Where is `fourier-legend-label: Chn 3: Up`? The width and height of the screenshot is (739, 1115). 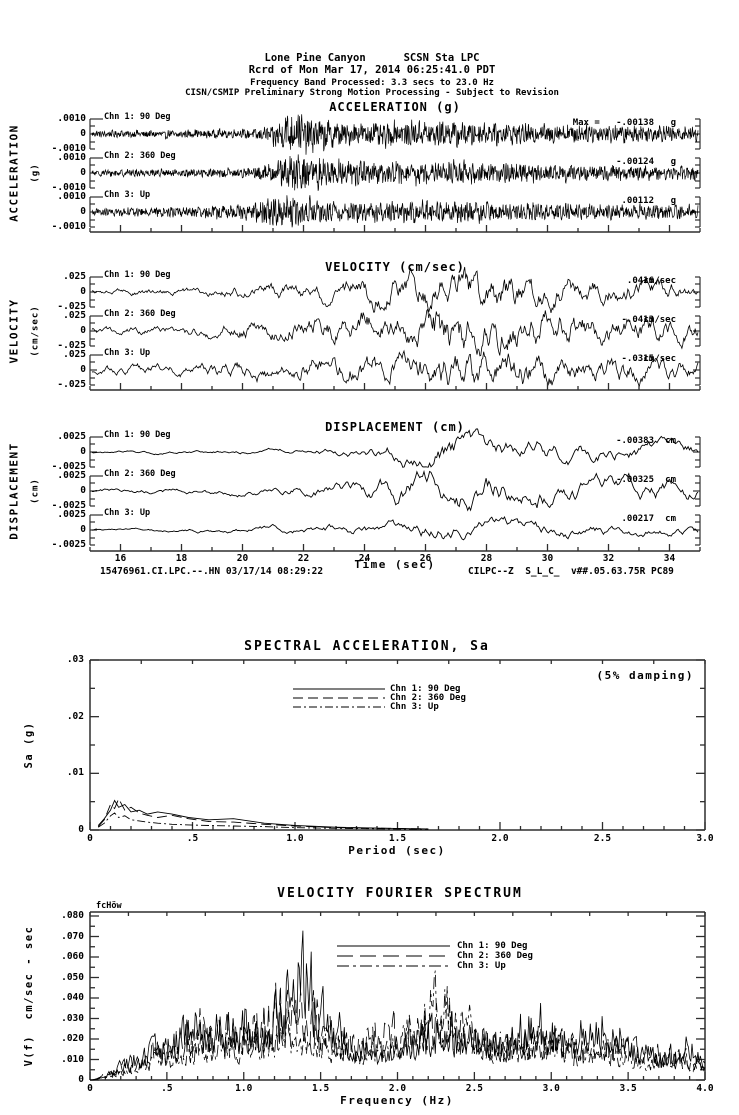
fourier-legend-label: Chn 3: Up is located at coordinates (481, 965).